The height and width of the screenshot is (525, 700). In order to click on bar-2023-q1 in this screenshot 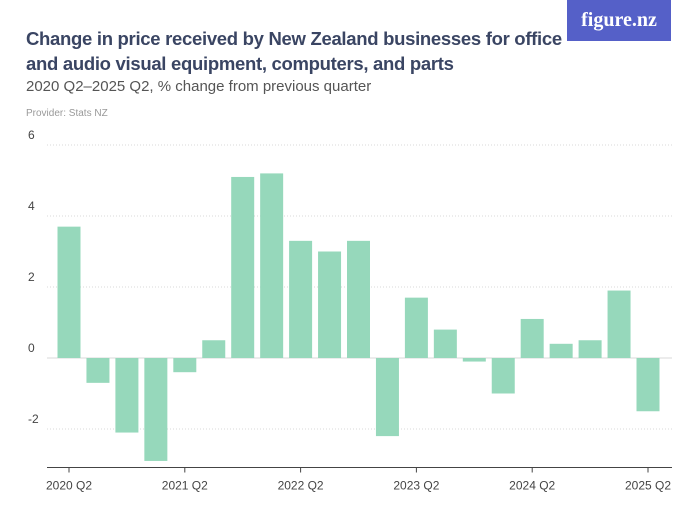, I will do `click(387, 397)`.